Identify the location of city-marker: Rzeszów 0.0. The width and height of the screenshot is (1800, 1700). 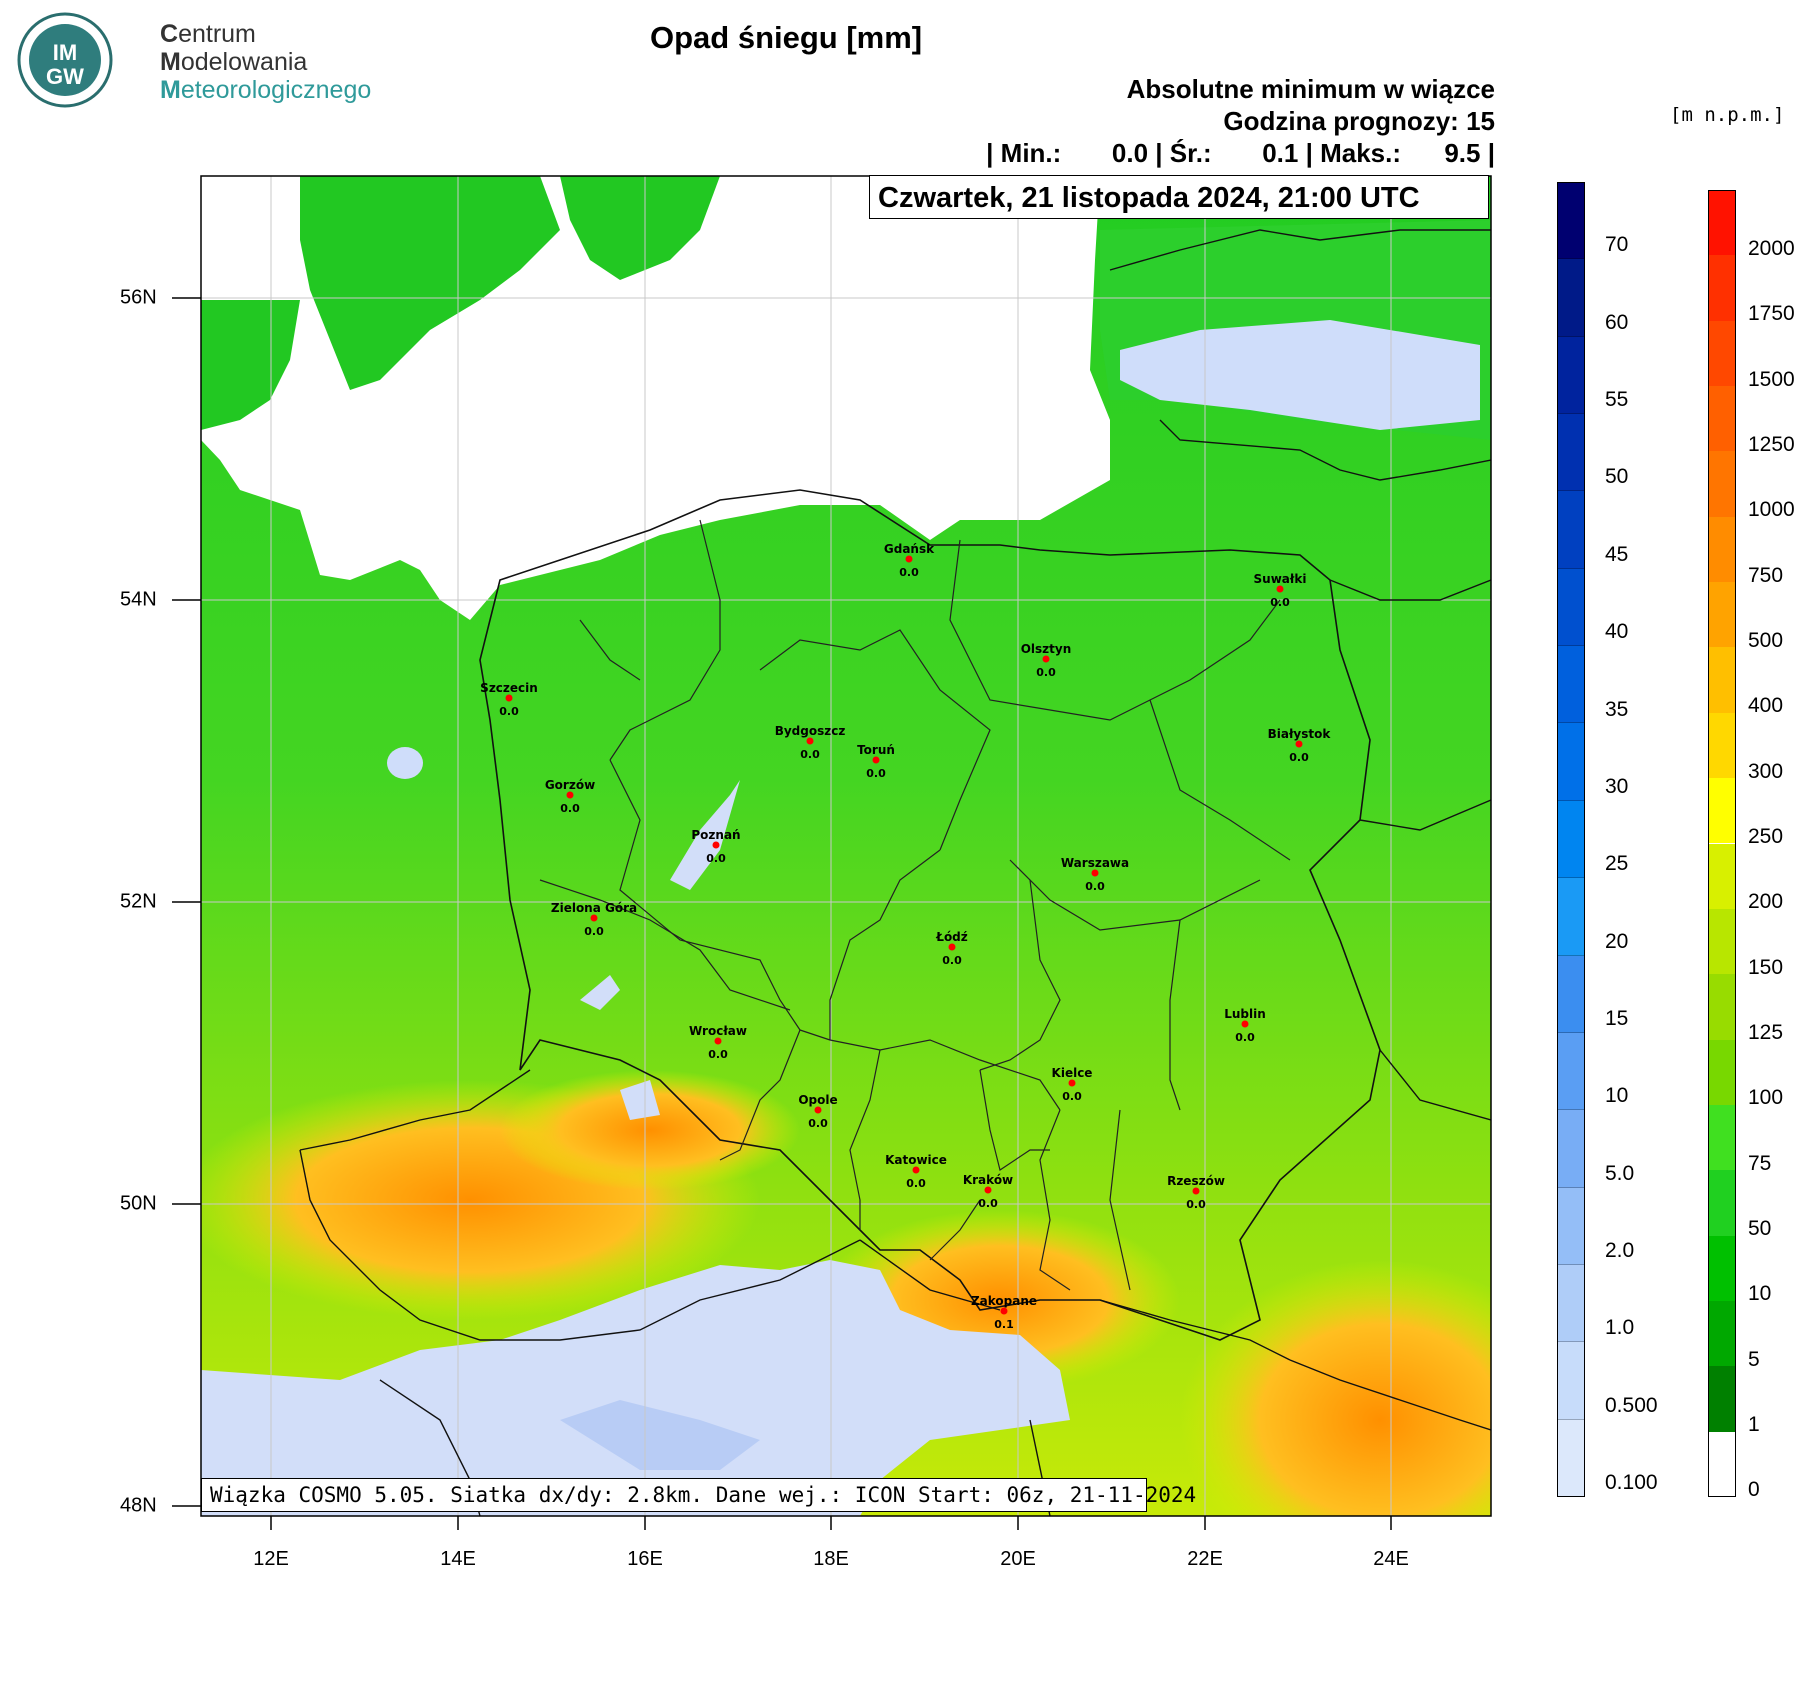
(1196, 1192).